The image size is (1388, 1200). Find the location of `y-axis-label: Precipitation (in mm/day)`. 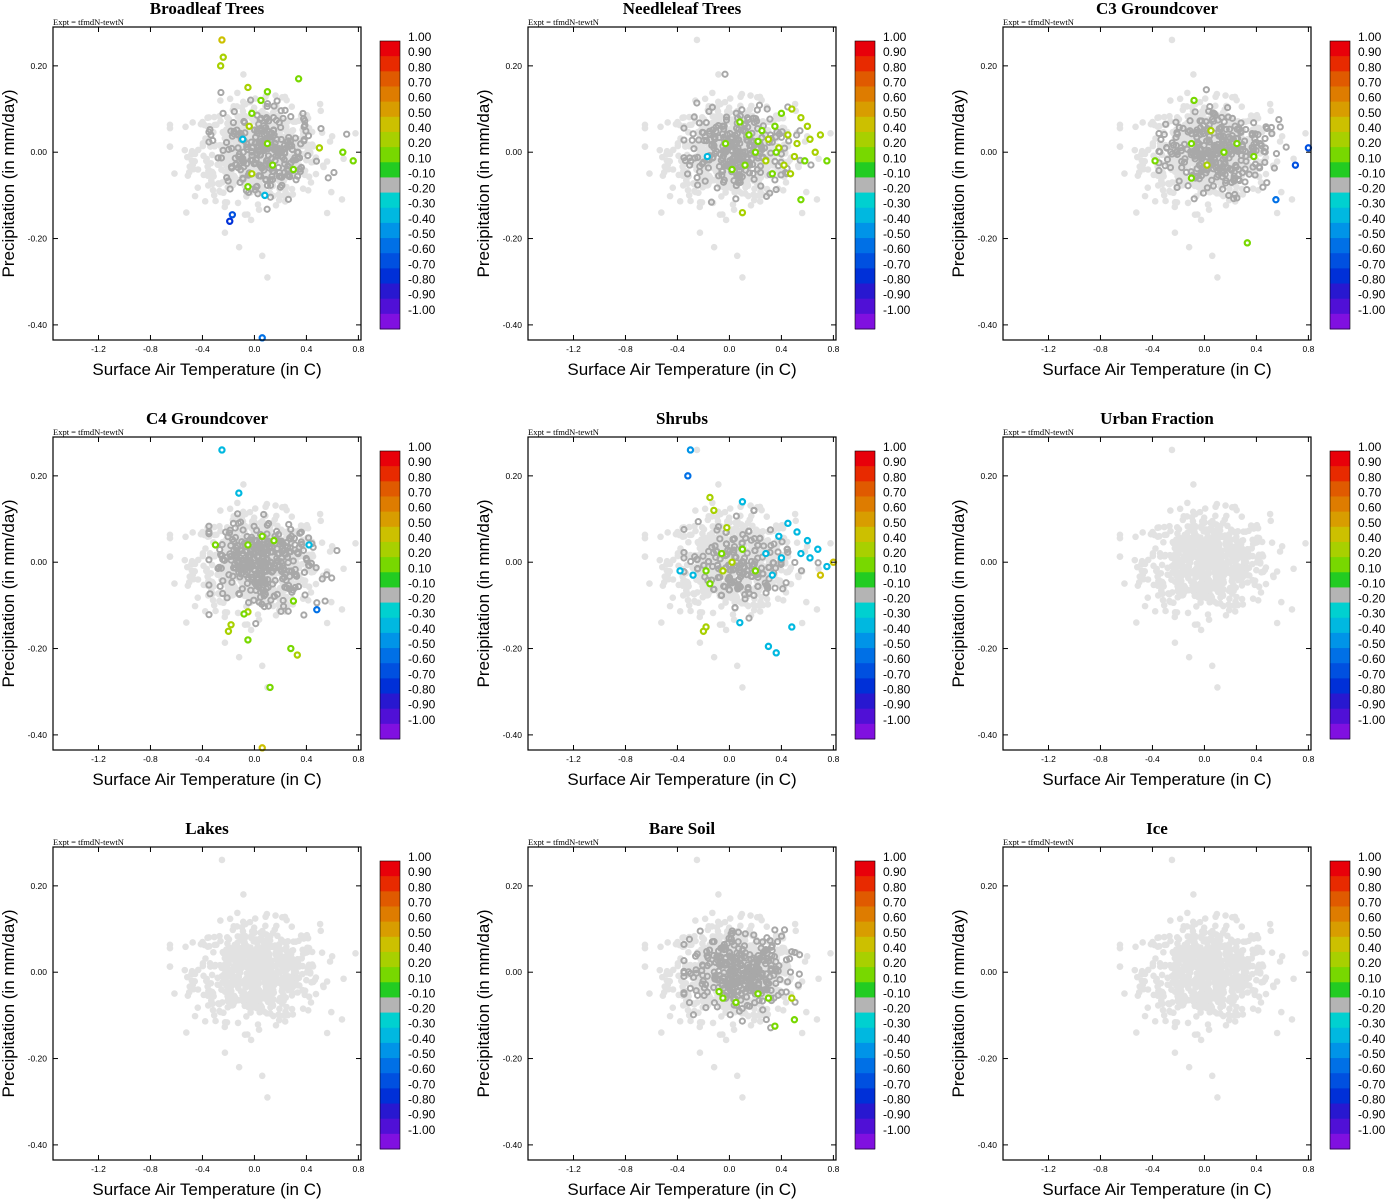

y-axis-label: Precipitation (in mm/day) is located at coordinates (9, 183).